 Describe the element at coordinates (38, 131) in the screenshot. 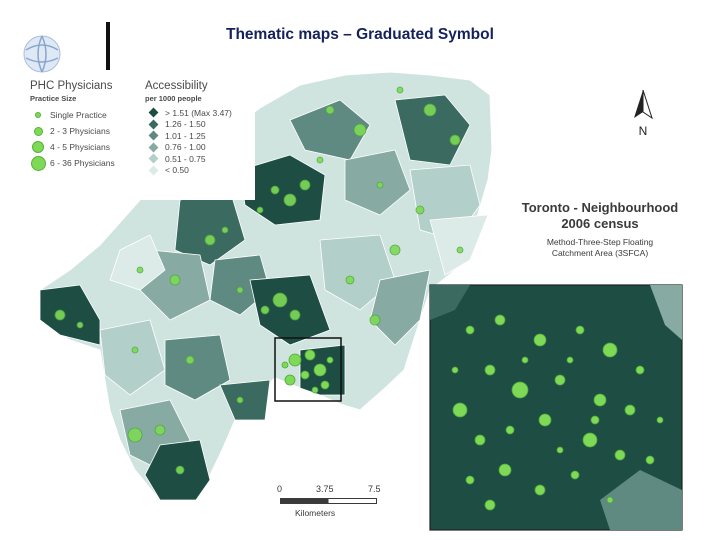

I see `symbol-medium-icon` at that location.